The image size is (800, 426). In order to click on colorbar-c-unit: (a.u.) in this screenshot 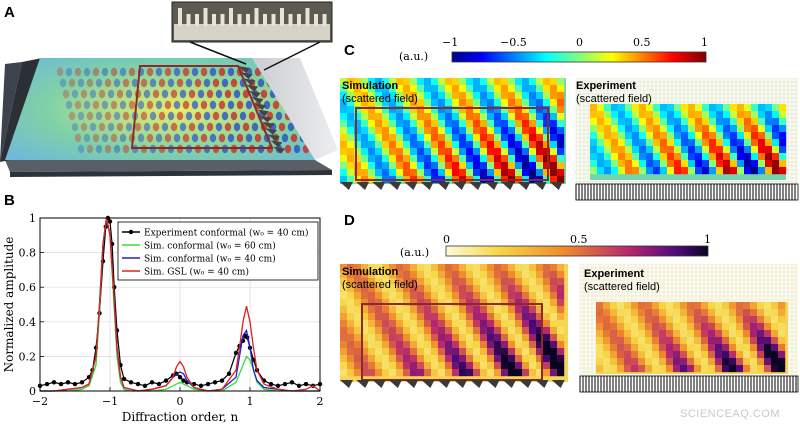, I will do `click(414, 56)`.